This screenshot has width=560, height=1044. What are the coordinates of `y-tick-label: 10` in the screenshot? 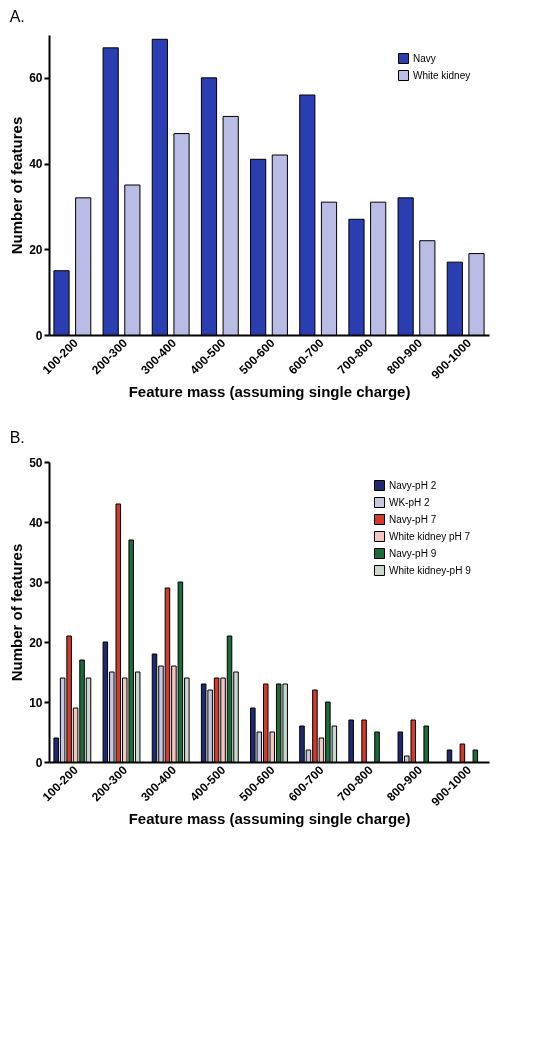 It's located at (36, 702).